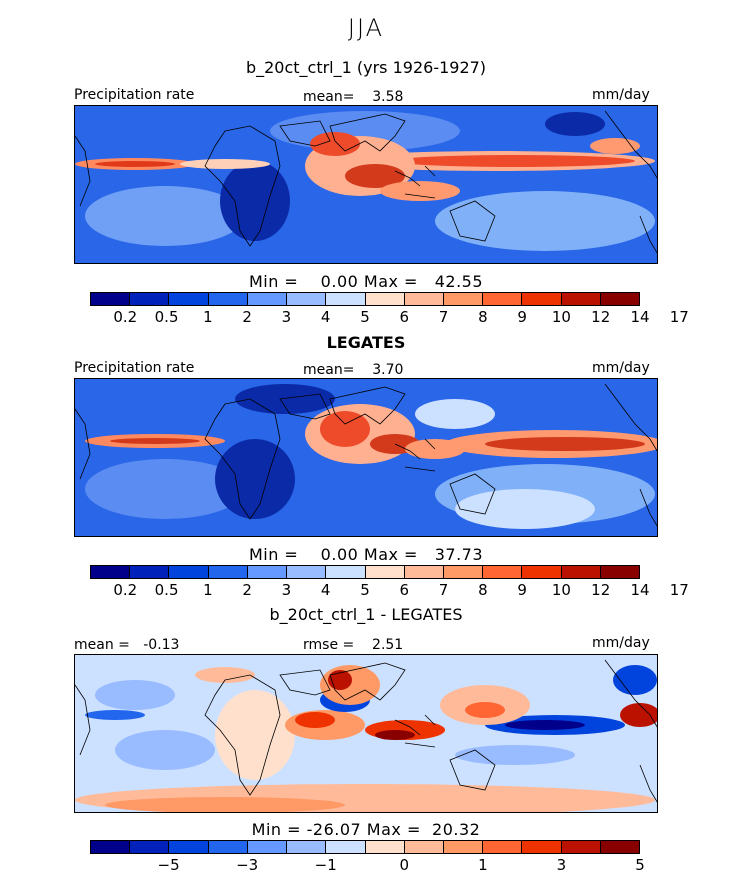 This screenshot has width=732, height=877. What do you see at coordinates (247, 865) in the screenshot?
I see `colorbar-tick-label: −3` at bounding box center [247, 865].